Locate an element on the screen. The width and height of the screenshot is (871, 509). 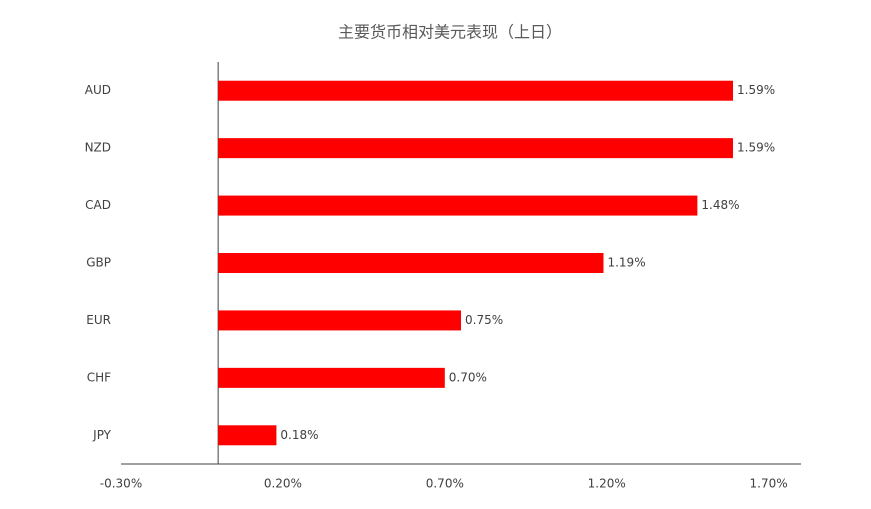
y-tick-label: AUD is located at coordinates (98, 90).